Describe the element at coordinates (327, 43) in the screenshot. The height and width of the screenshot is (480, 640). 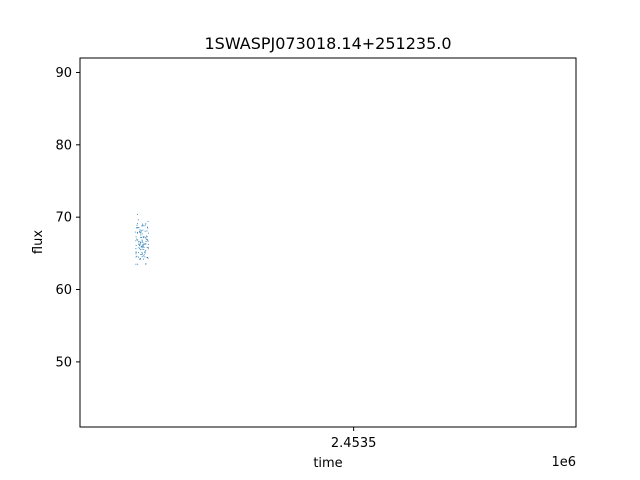
I see `chart-title: 1SWASPJ073018.14+251235.0` at that location.